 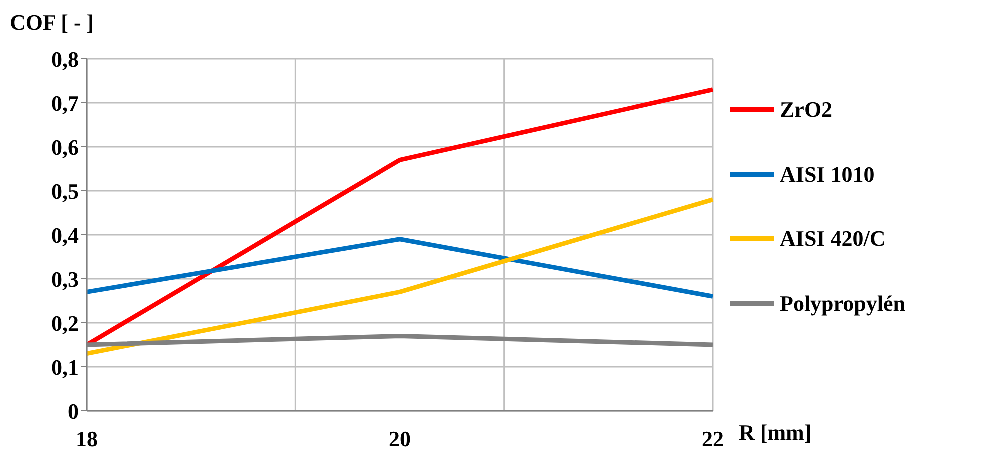 I want to click on y-tick-label: 0,5, so click(x=65, y=191).